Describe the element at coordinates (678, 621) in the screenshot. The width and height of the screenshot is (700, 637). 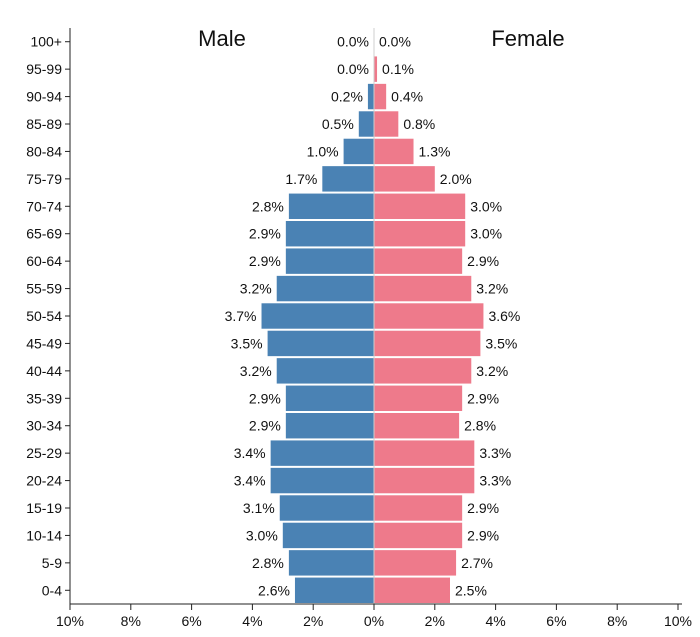
I see `x-tick-label: 10%` at that location.